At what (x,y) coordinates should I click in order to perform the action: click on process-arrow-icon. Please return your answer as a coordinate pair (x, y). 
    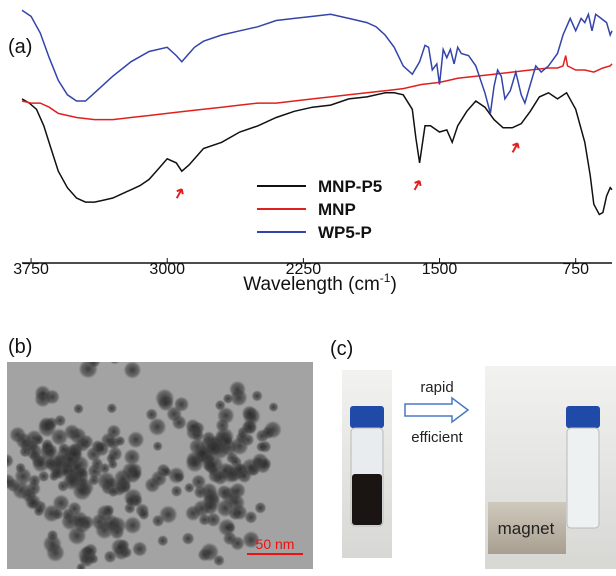
    Looking at the image, I should click on (436, 410).